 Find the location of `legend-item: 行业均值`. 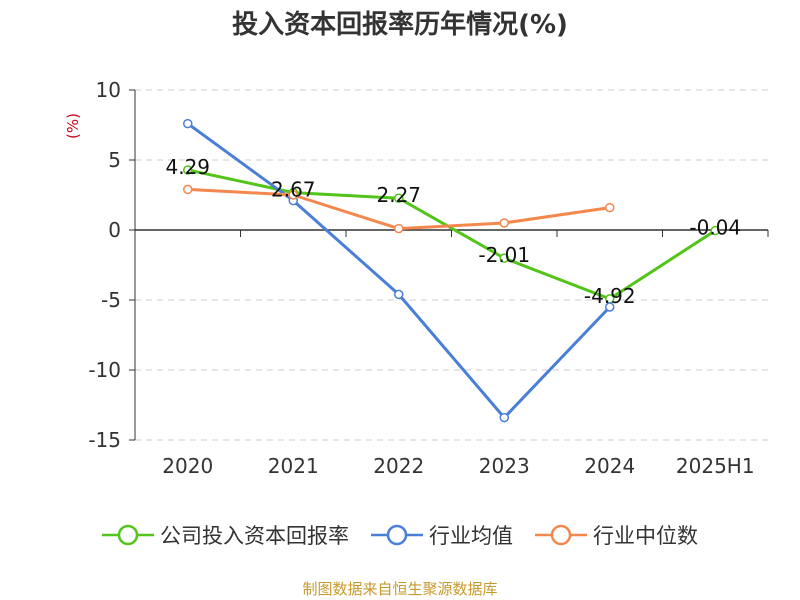

legend-item: 行业均值 is located at coordinates (442, 535).